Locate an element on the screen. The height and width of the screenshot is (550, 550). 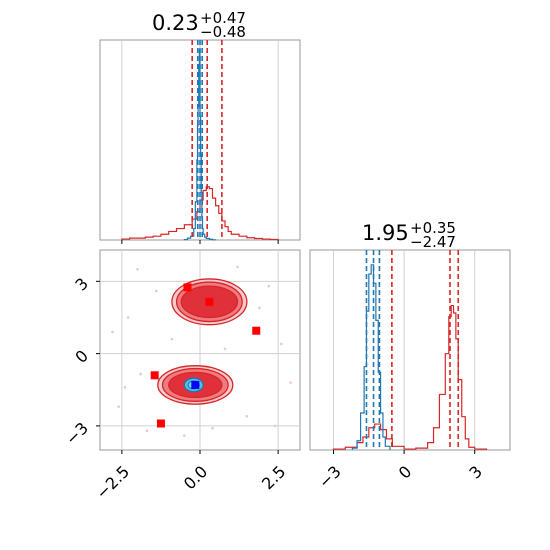
tick-label-joint-y: −3 is located at coordinates (77, 433).